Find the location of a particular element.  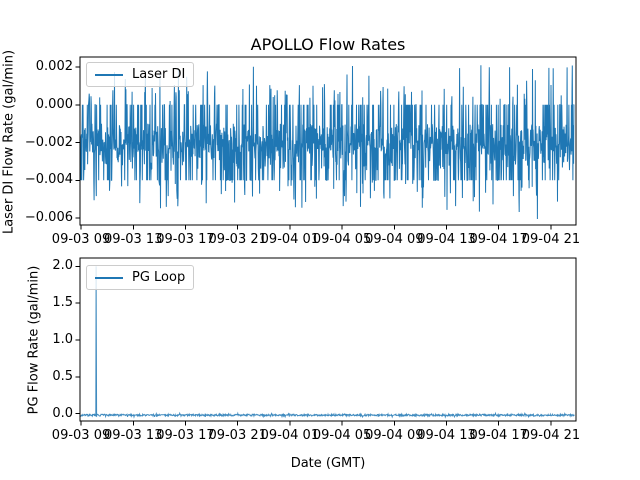

legend-line-sample-laser-di is located at coordinates (109, 74).